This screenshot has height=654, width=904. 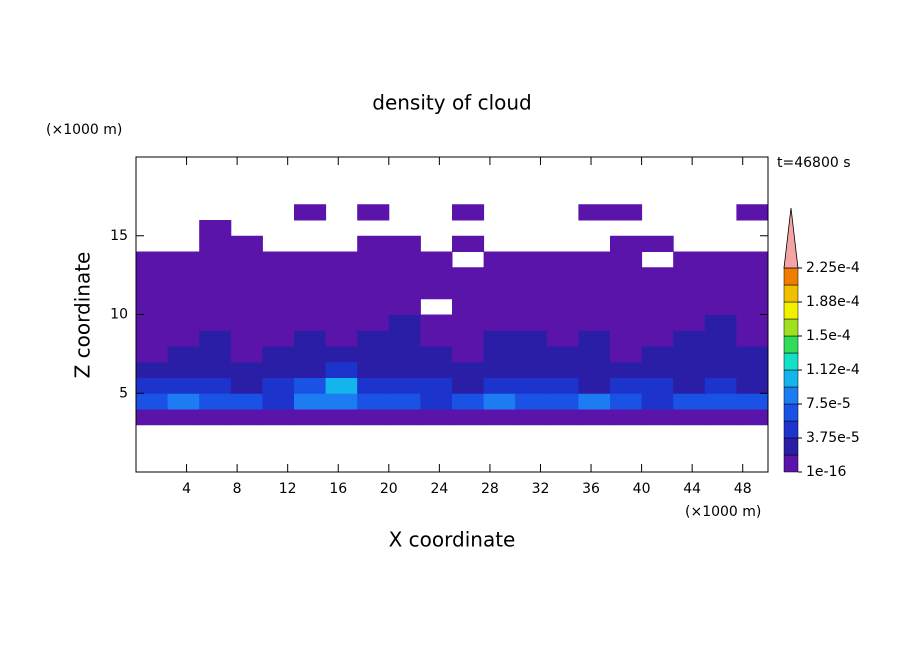 I want to click on colorbar-extend, so click(x=791, y=238).